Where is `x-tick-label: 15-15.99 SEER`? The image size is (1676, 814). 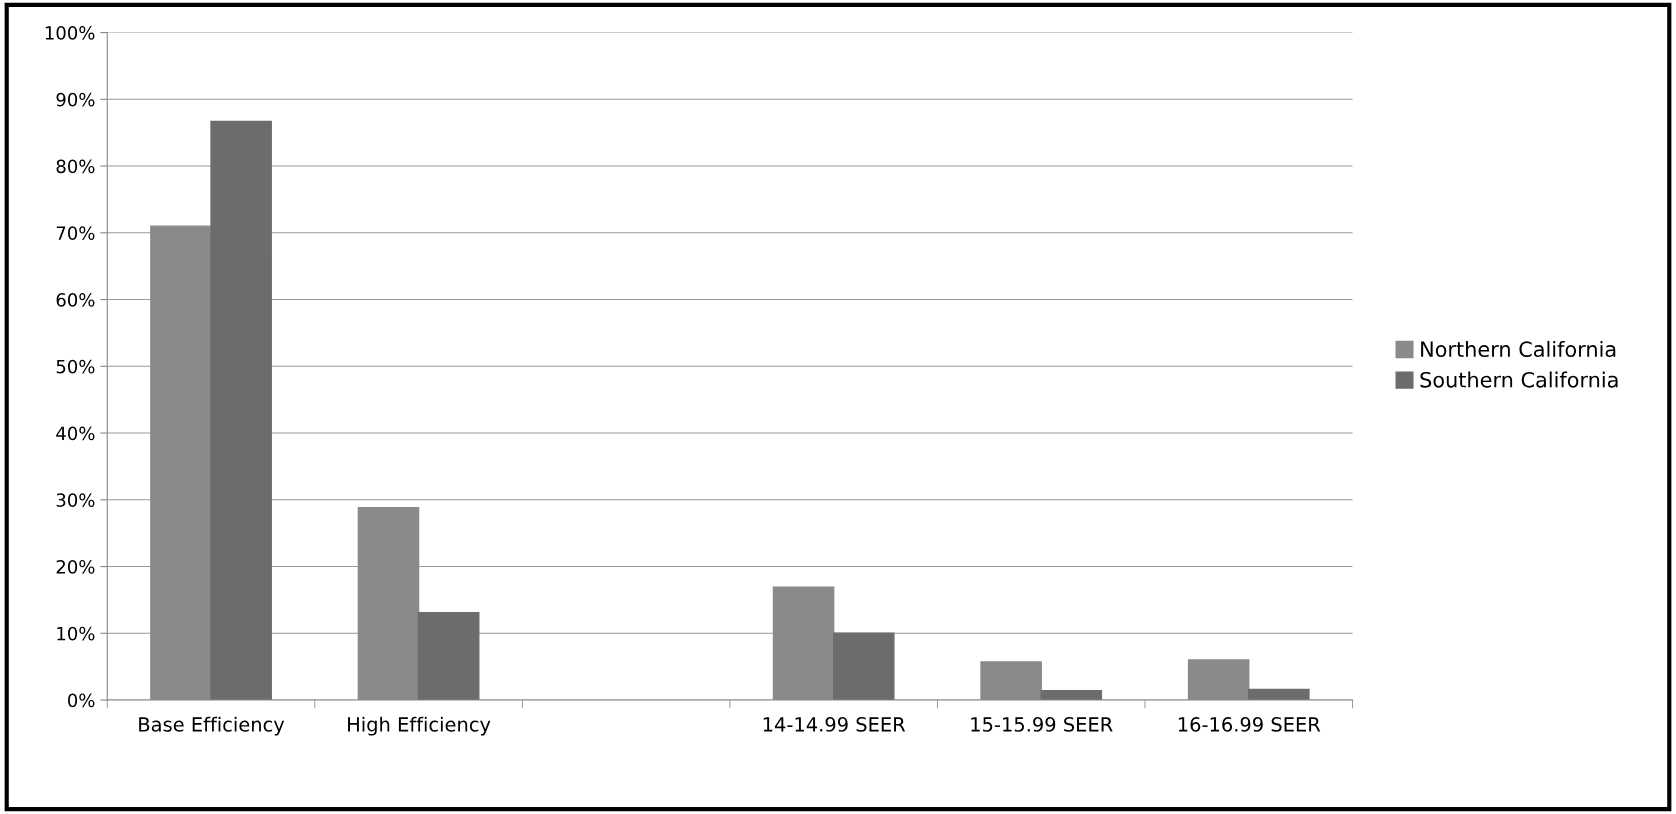
x-tick-label: 15-15.99 SEER is located at coordinates (1042, 724).